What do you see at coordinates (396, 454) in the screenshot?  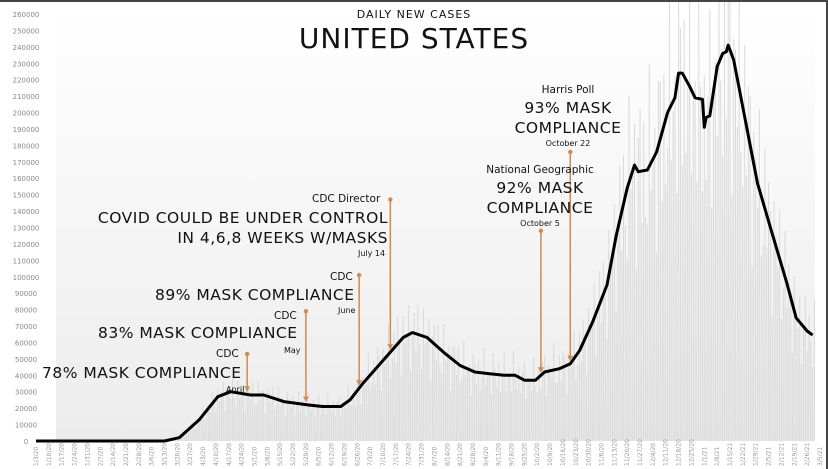 I see `x-tick-label: 7/17/20` at bounding box center [396, 454].